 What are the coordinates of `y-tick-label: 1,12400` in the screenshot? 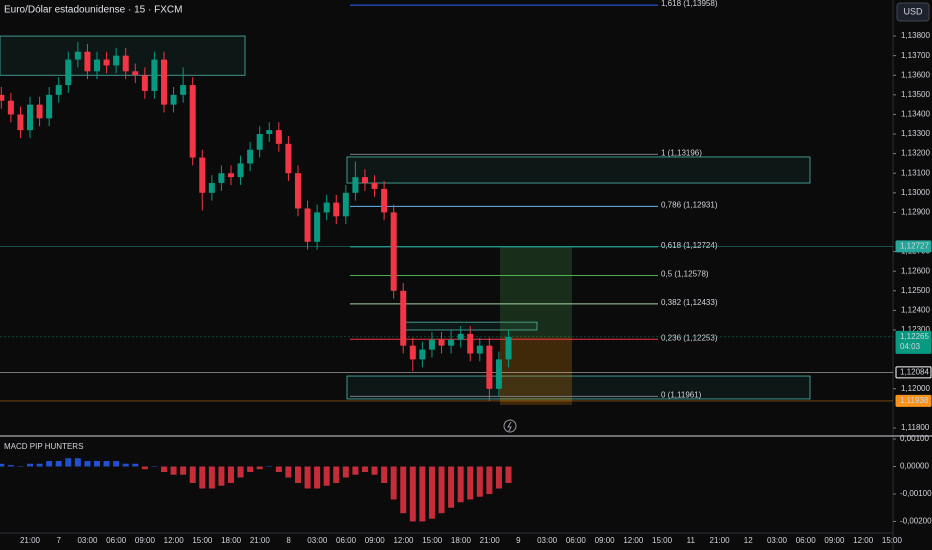 It's located at (915, 310).